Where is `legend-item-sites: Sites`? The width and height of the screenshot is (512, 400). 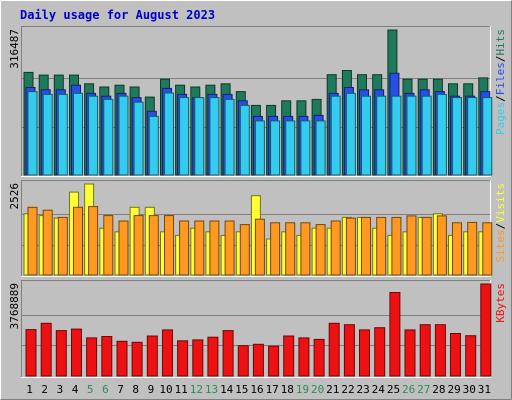 legend-item-sites: Sites is located at coordinates (500, 245).